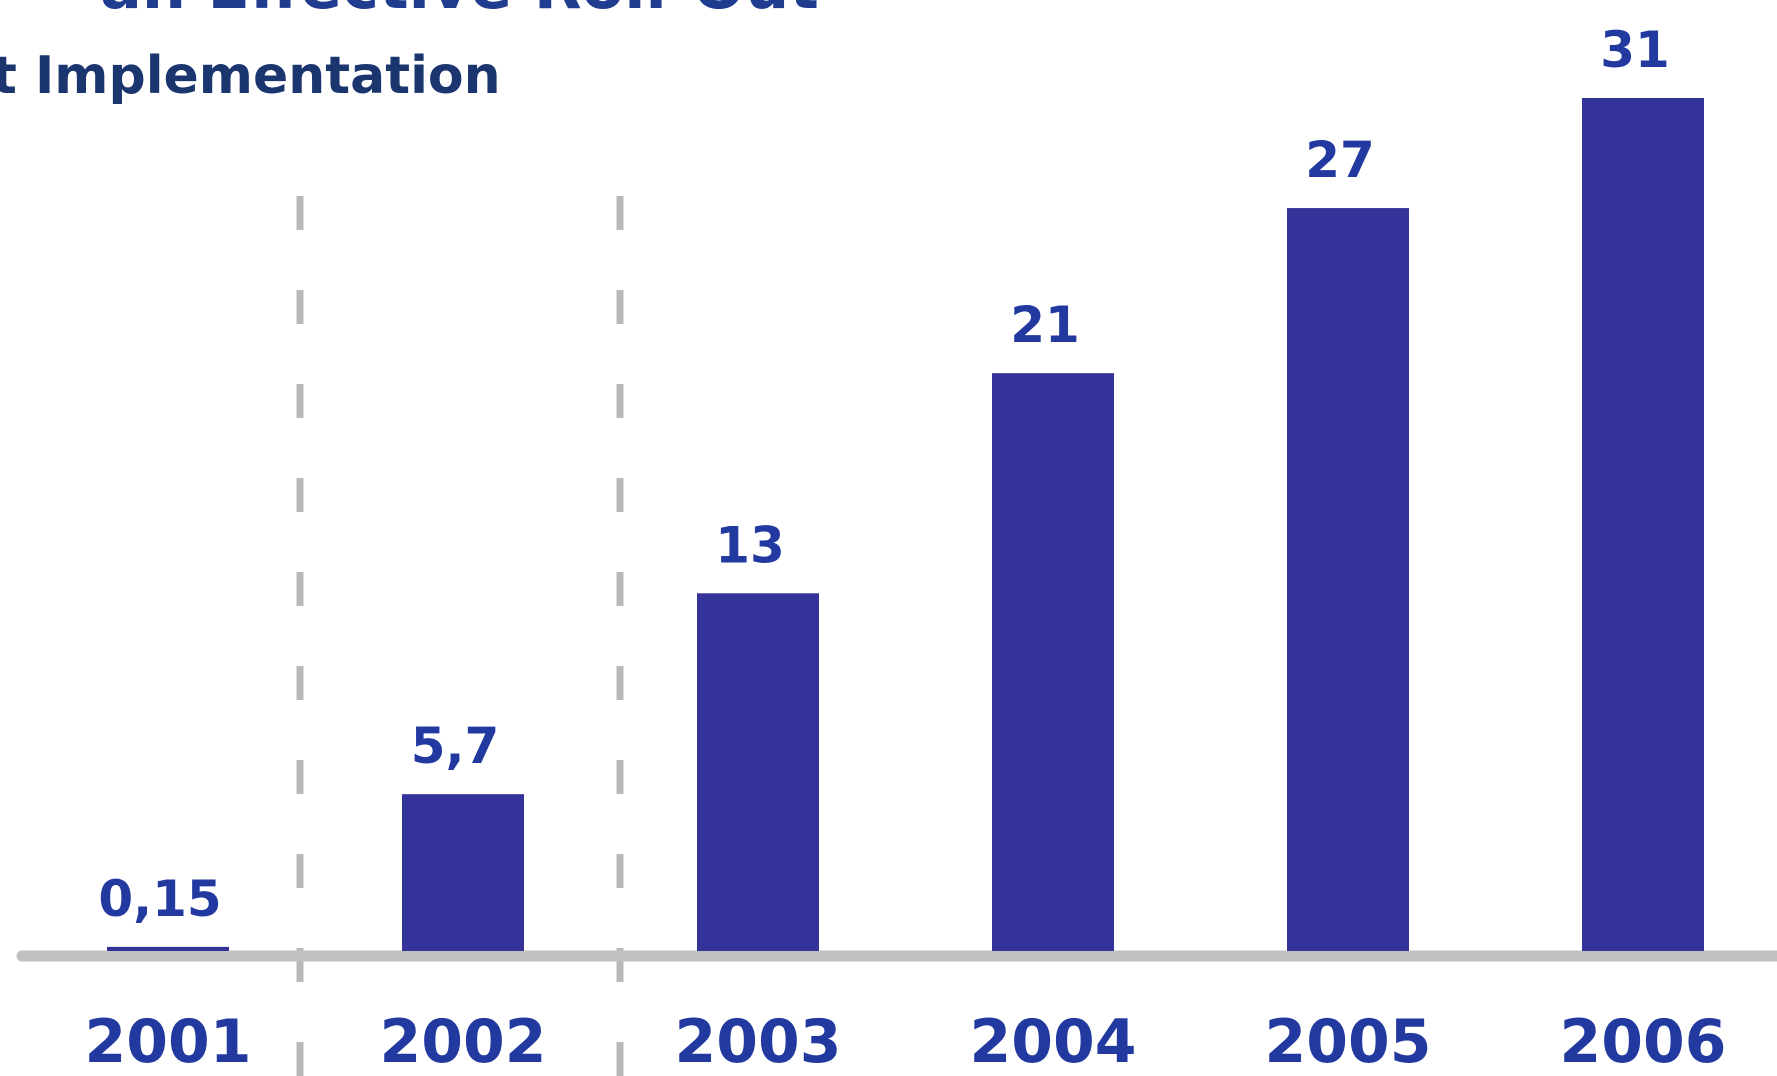 Image resolution: width=1777 pixels, height=1076 pixels. What do you see at coordinates (1340, 160) in the screenshot?
I see `data-label-2005: 27` at bounding box center [1340, 160].